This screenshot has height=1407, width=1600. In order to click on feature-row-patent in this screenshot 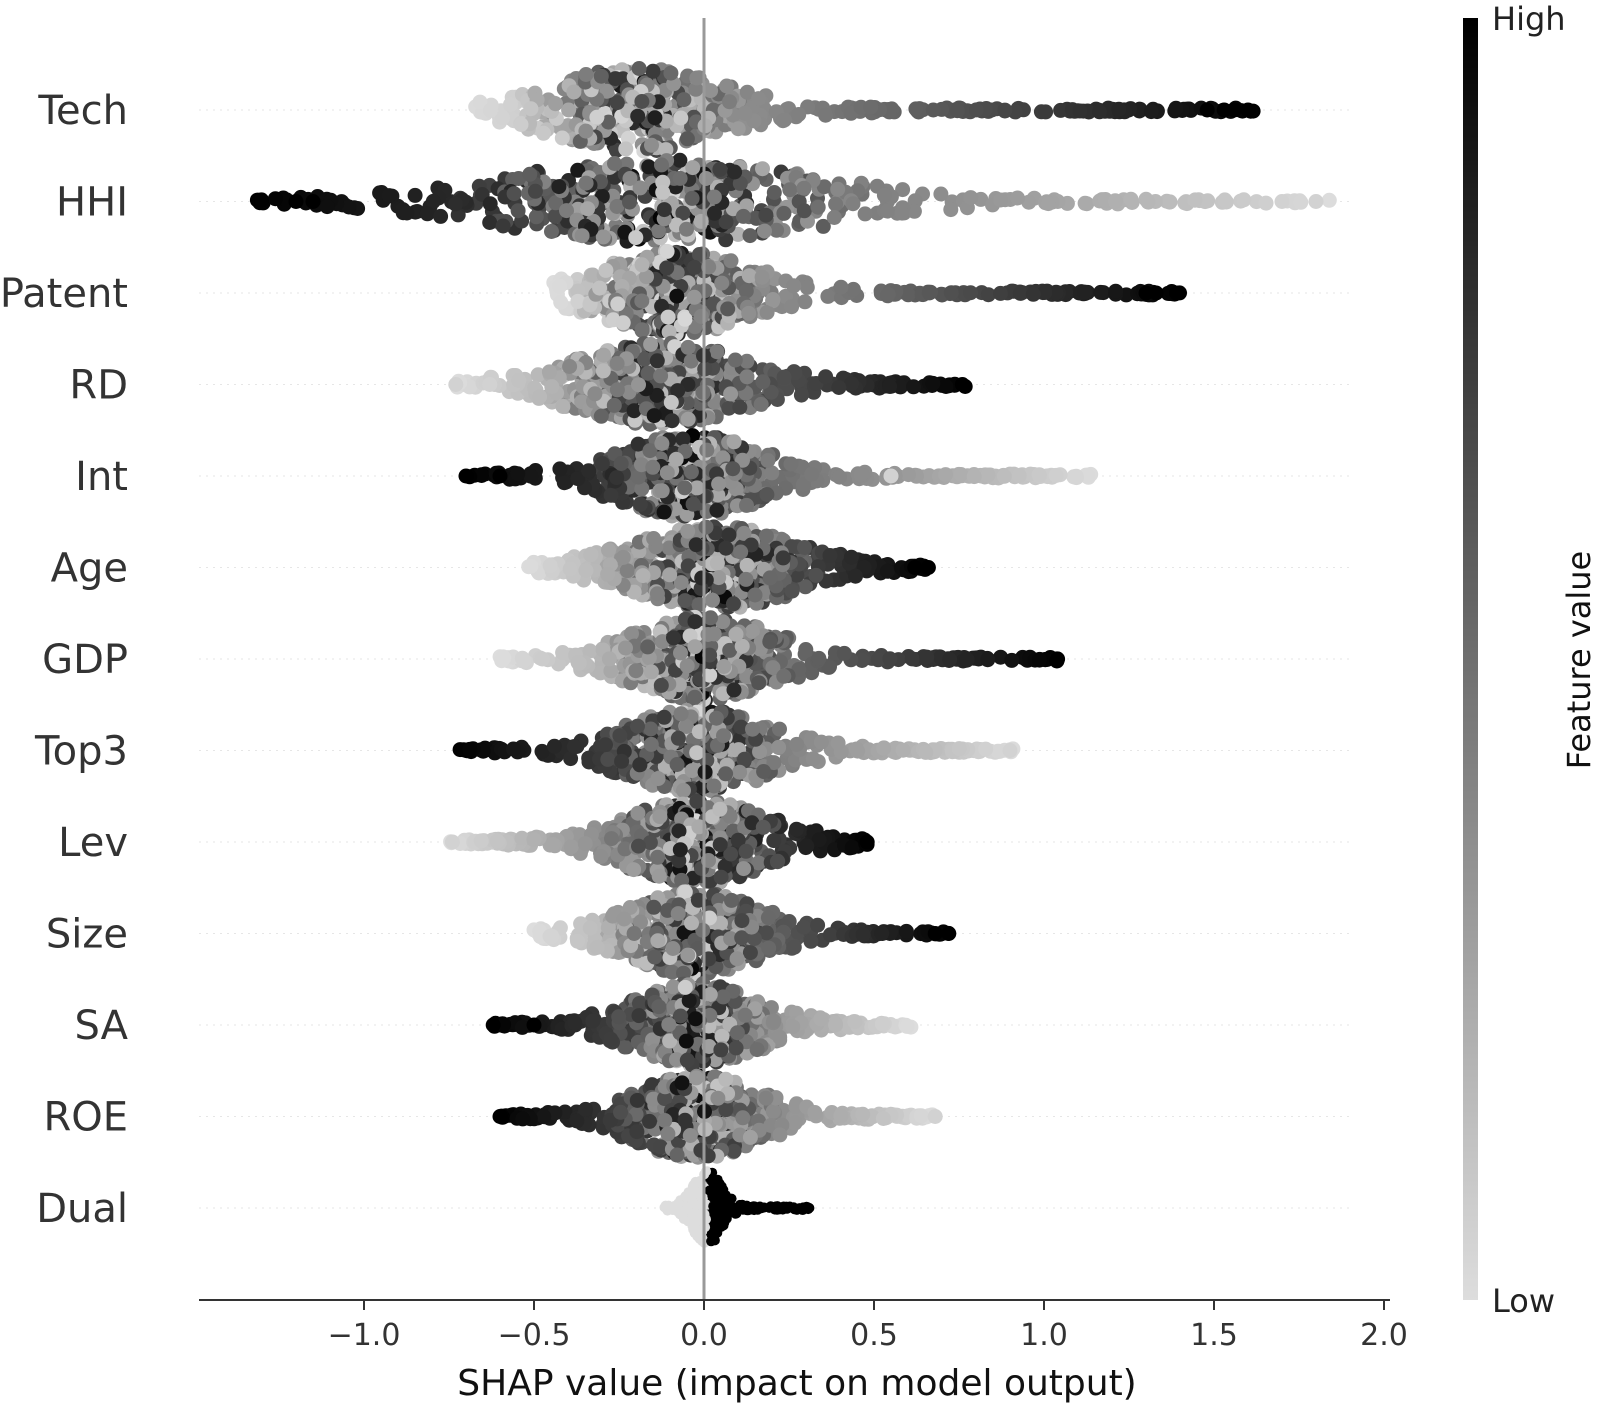, I will do `click(866, 292)`.